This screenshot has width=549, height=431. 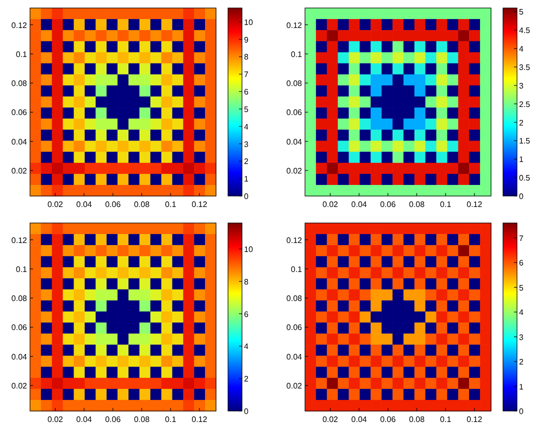 What do you see at coordinates (246, 39) in the screenshot?
I see `color-bar-label: 9` at bounding box center [246, 39].